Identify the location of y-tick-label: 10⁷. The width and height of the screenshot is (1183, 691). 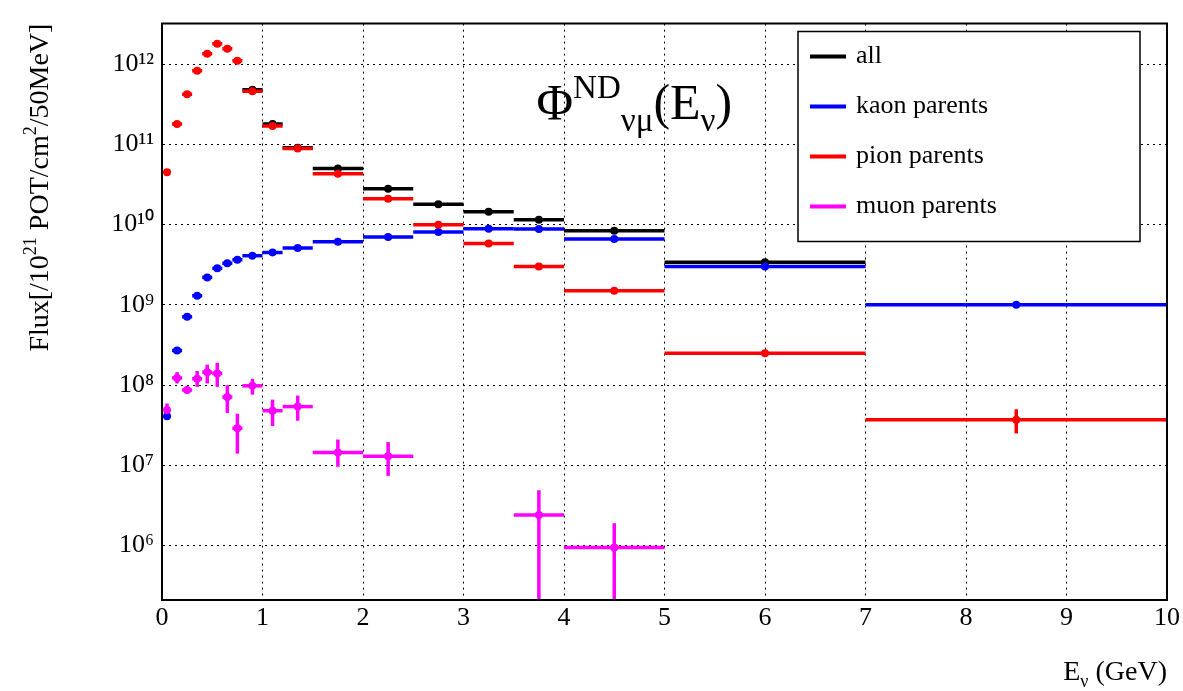
(136, 464).